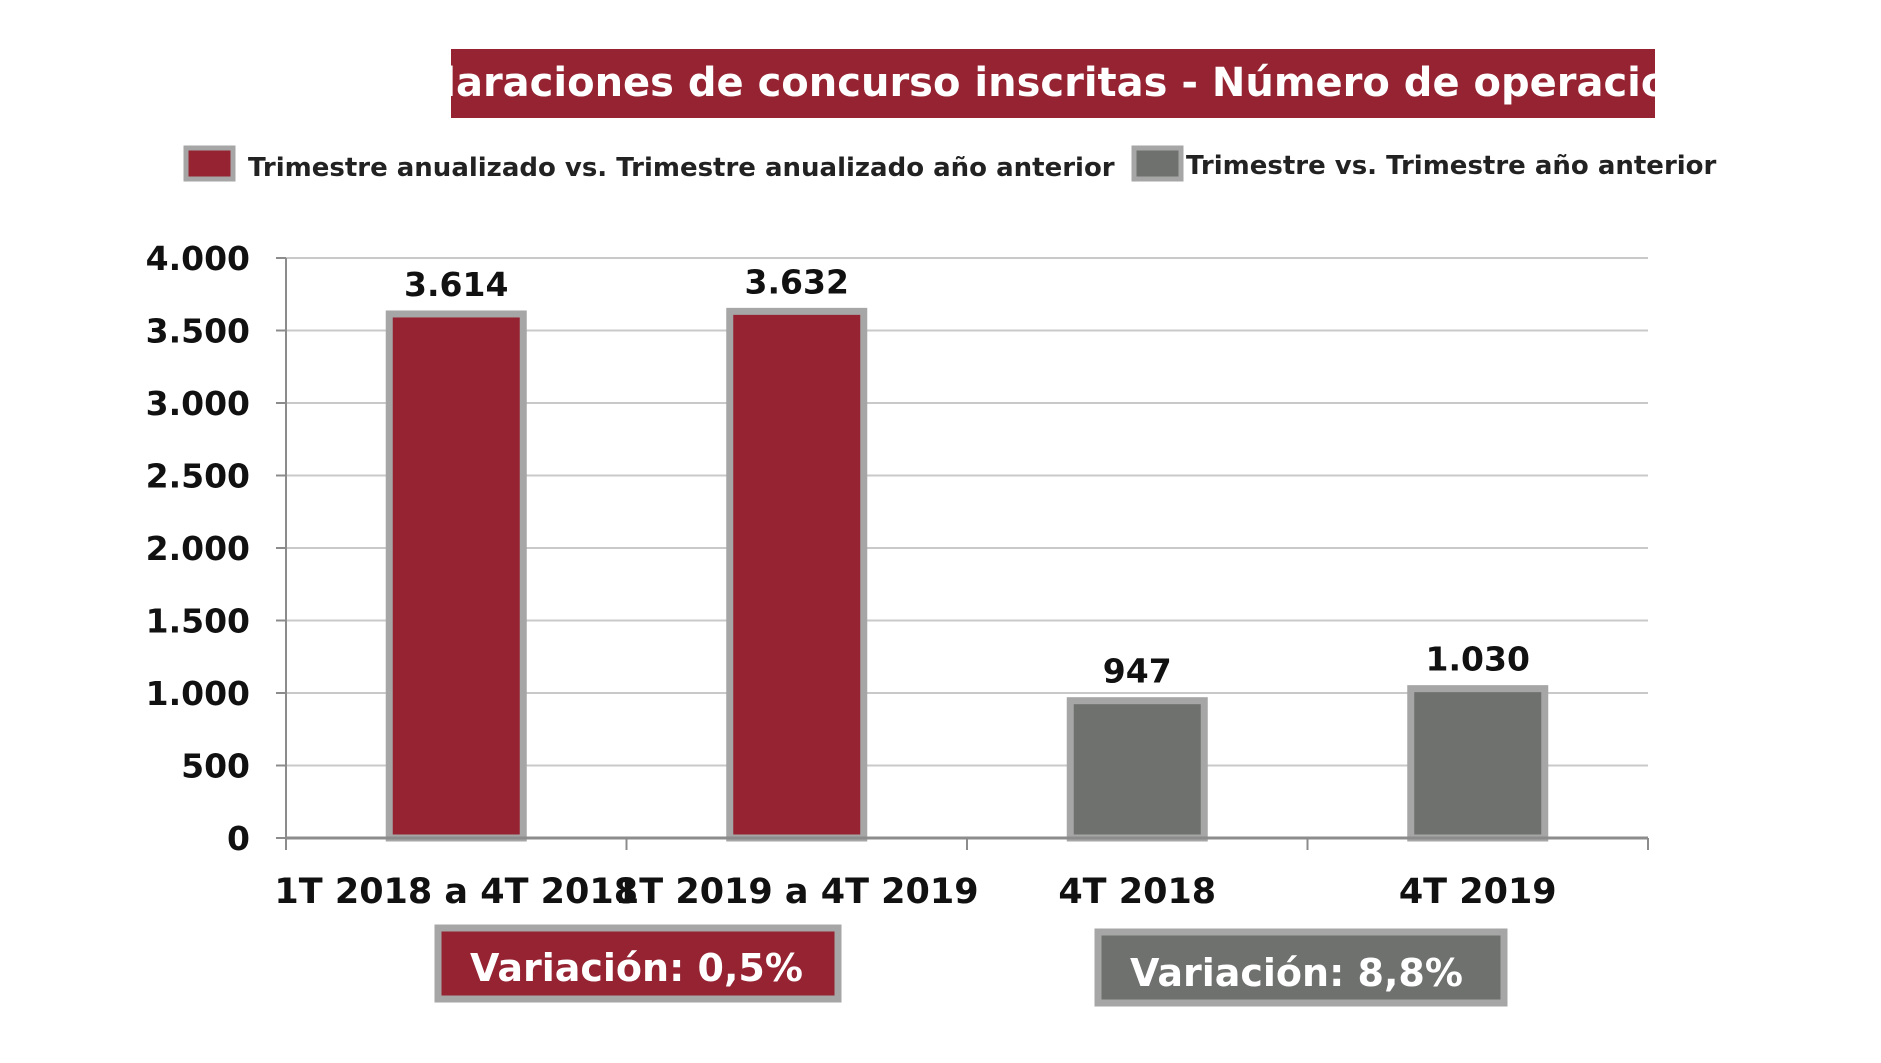 The image size is (1881, 1063). I want to click on legend-swatch-red, so click(209, 163).